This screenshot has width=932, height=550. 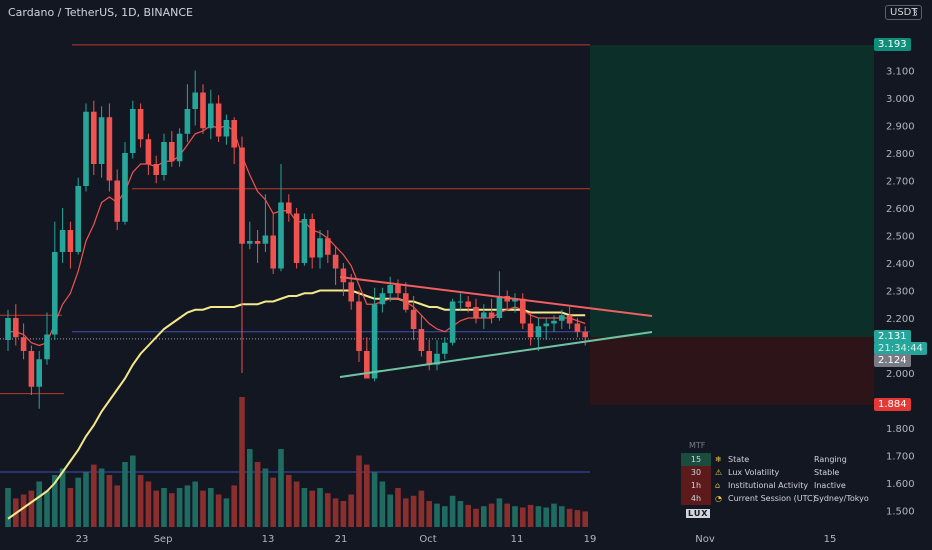 What do you see at coordinates (698, 513) in the screenshot?
I see `lux-brand: LUX` at bounding box center [698, 513].